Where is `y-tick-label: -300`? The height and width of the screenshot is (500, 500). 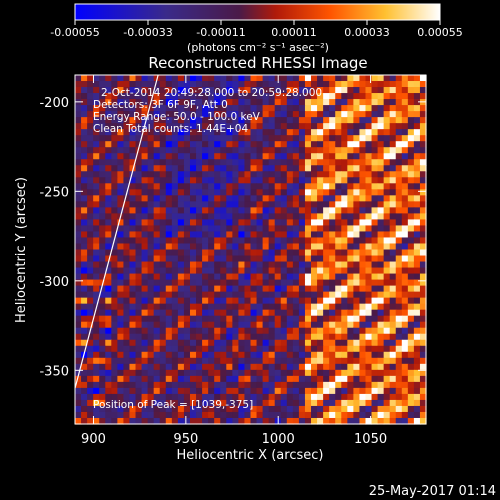 y-tick-label: -300 is located at coordinates (54, 282).